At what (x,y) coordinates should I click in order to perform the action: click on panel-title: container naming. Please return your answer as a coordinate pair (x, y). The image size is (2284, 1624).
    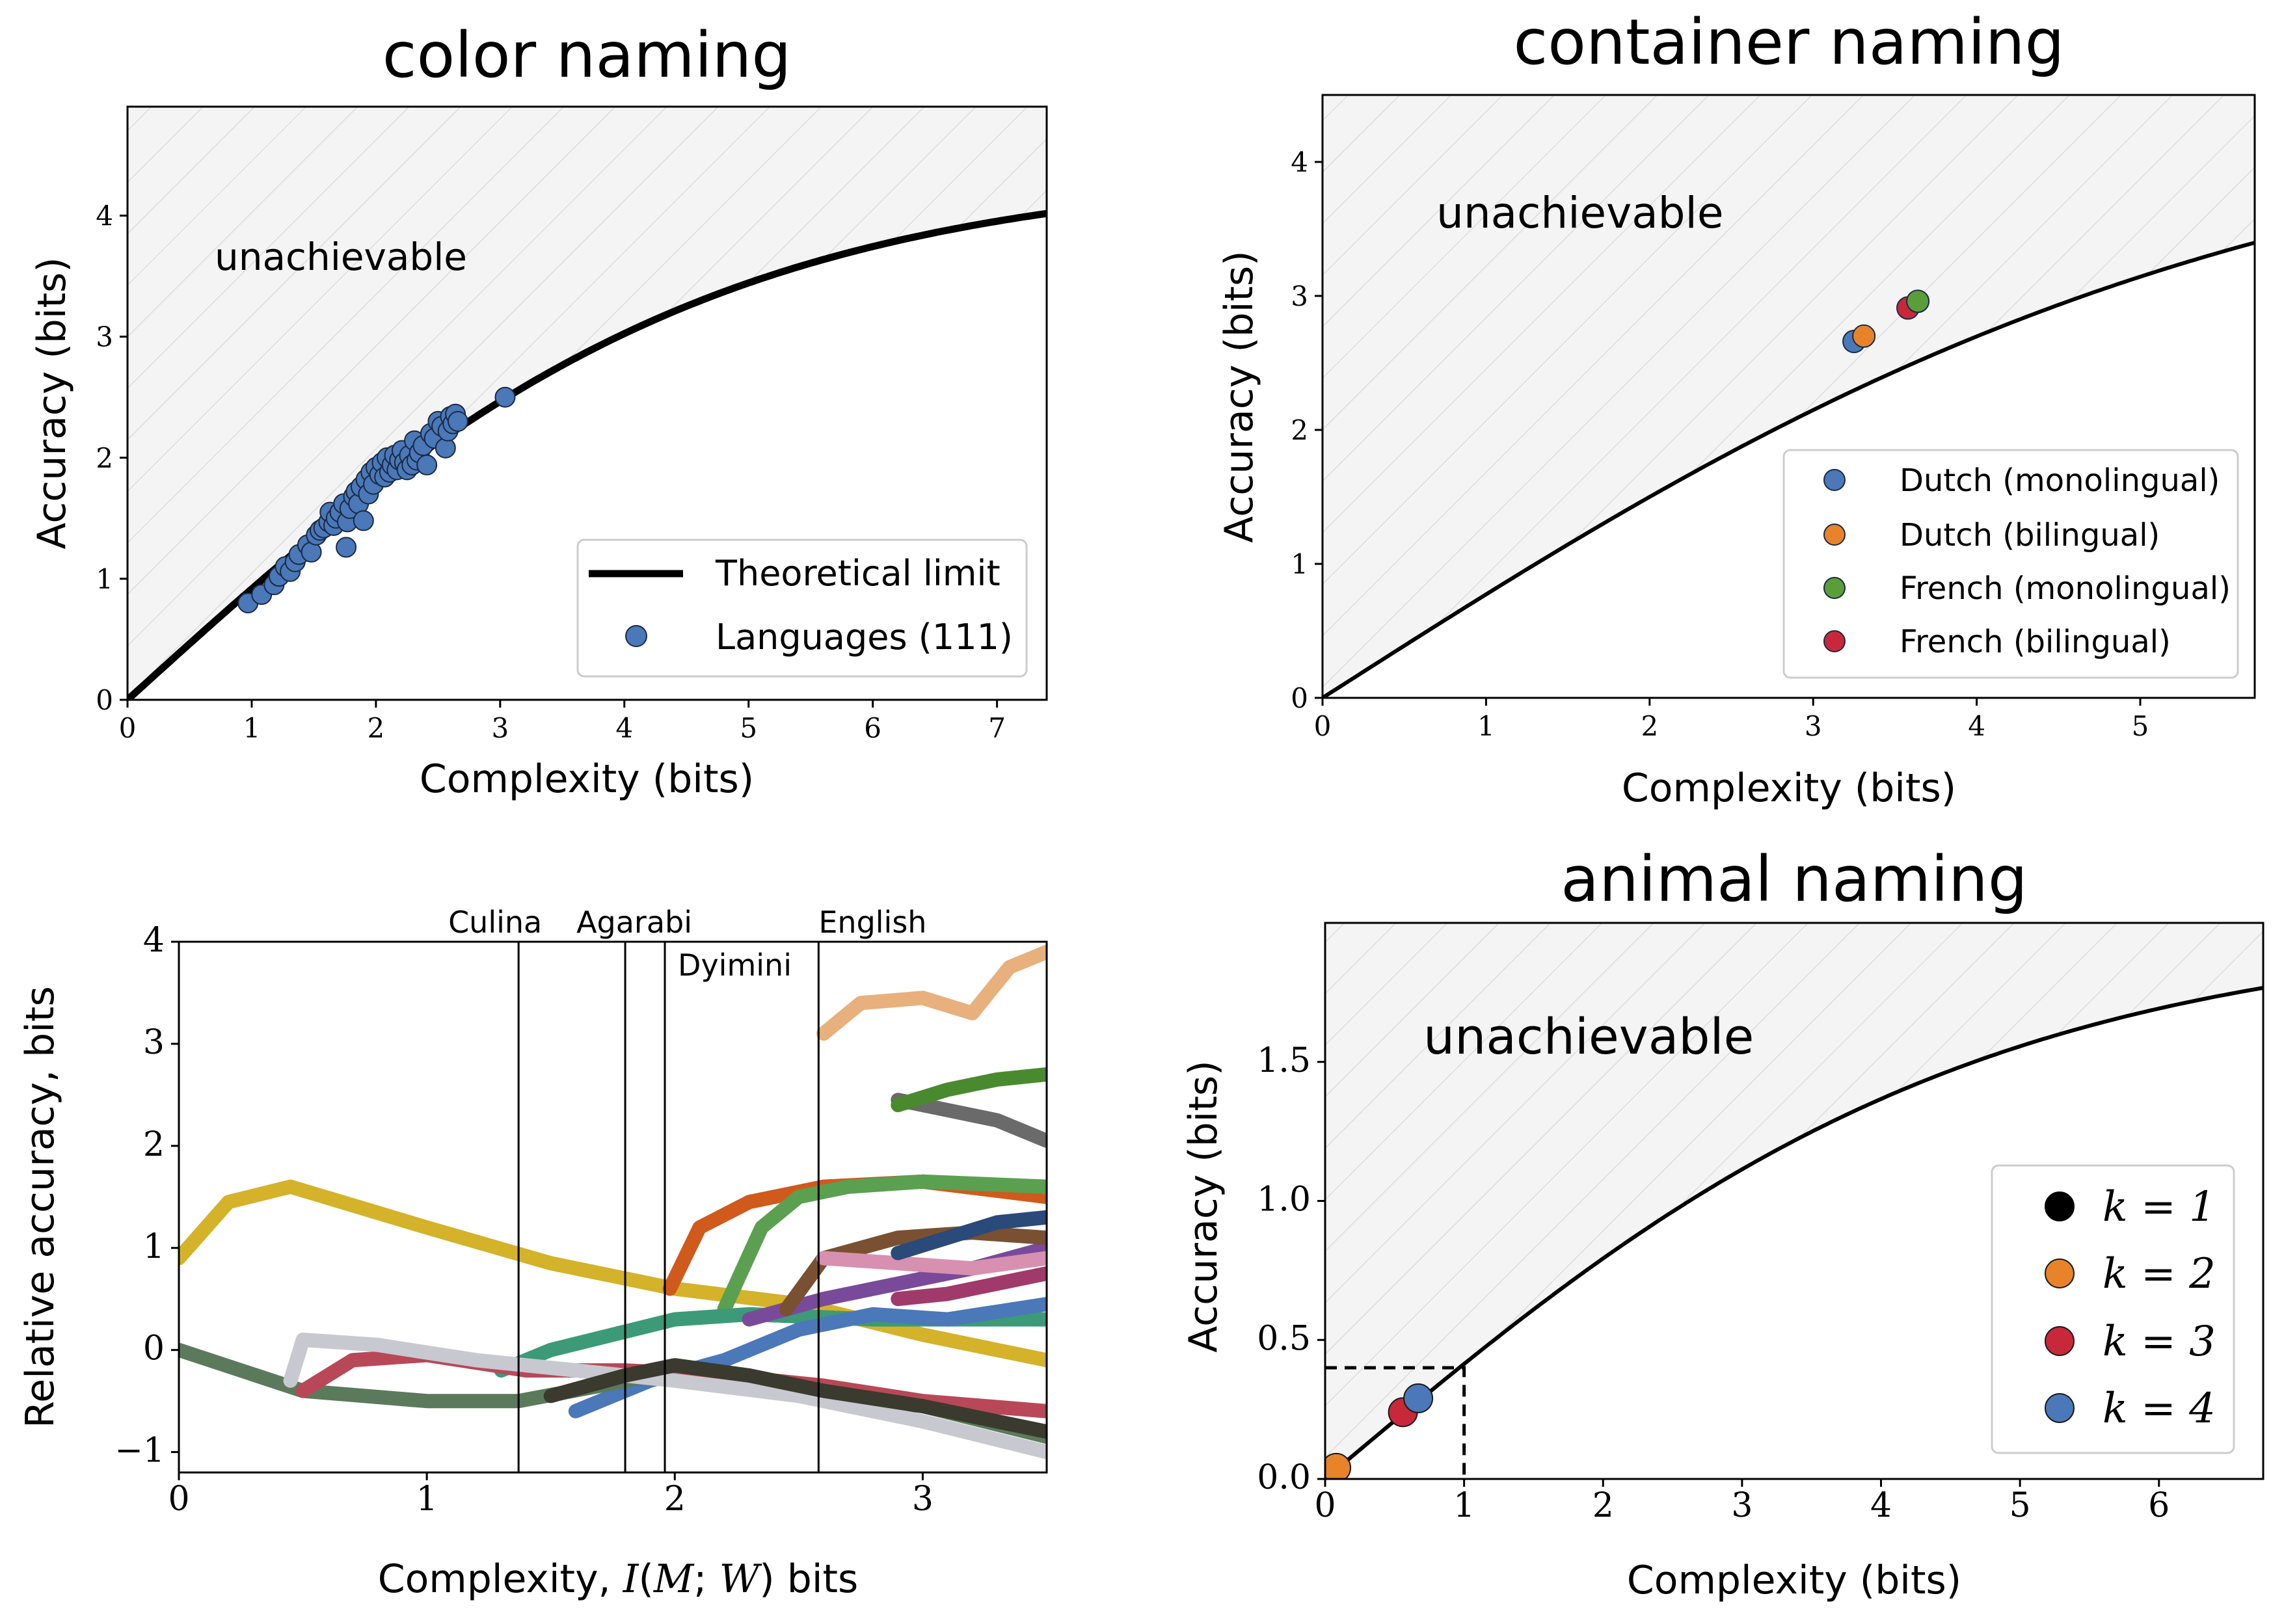
    Looking at the image, I should click on (1788, 43).